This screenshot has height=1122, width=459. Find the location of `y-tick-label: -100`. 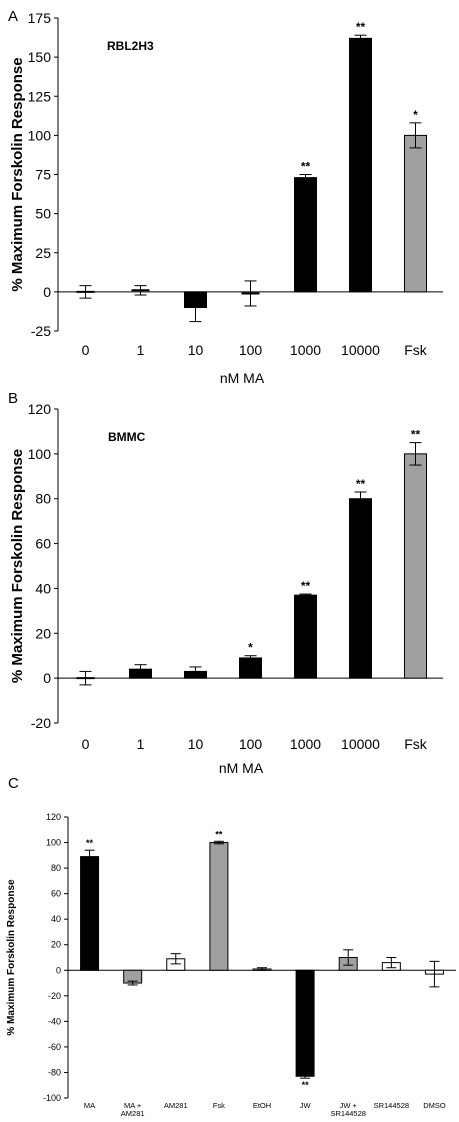

y-tick-label: -100 is located at coordinates (52, 1098).